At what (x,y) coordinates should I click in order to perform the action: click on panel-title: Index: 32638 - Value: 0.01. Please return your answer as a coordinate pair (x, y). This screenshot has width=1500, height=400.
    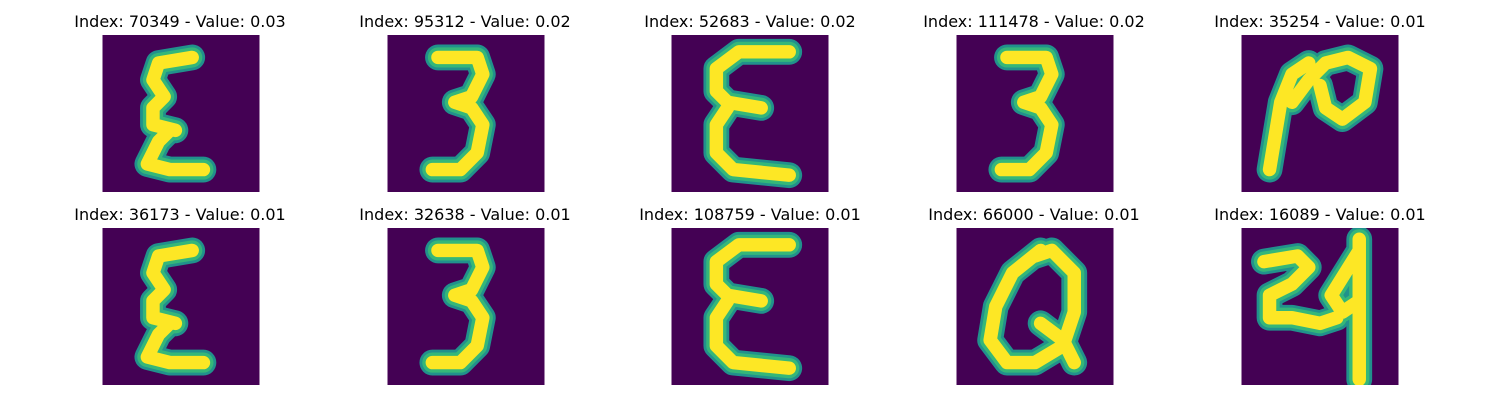
    Looking at the image, I should click on (465, 214).